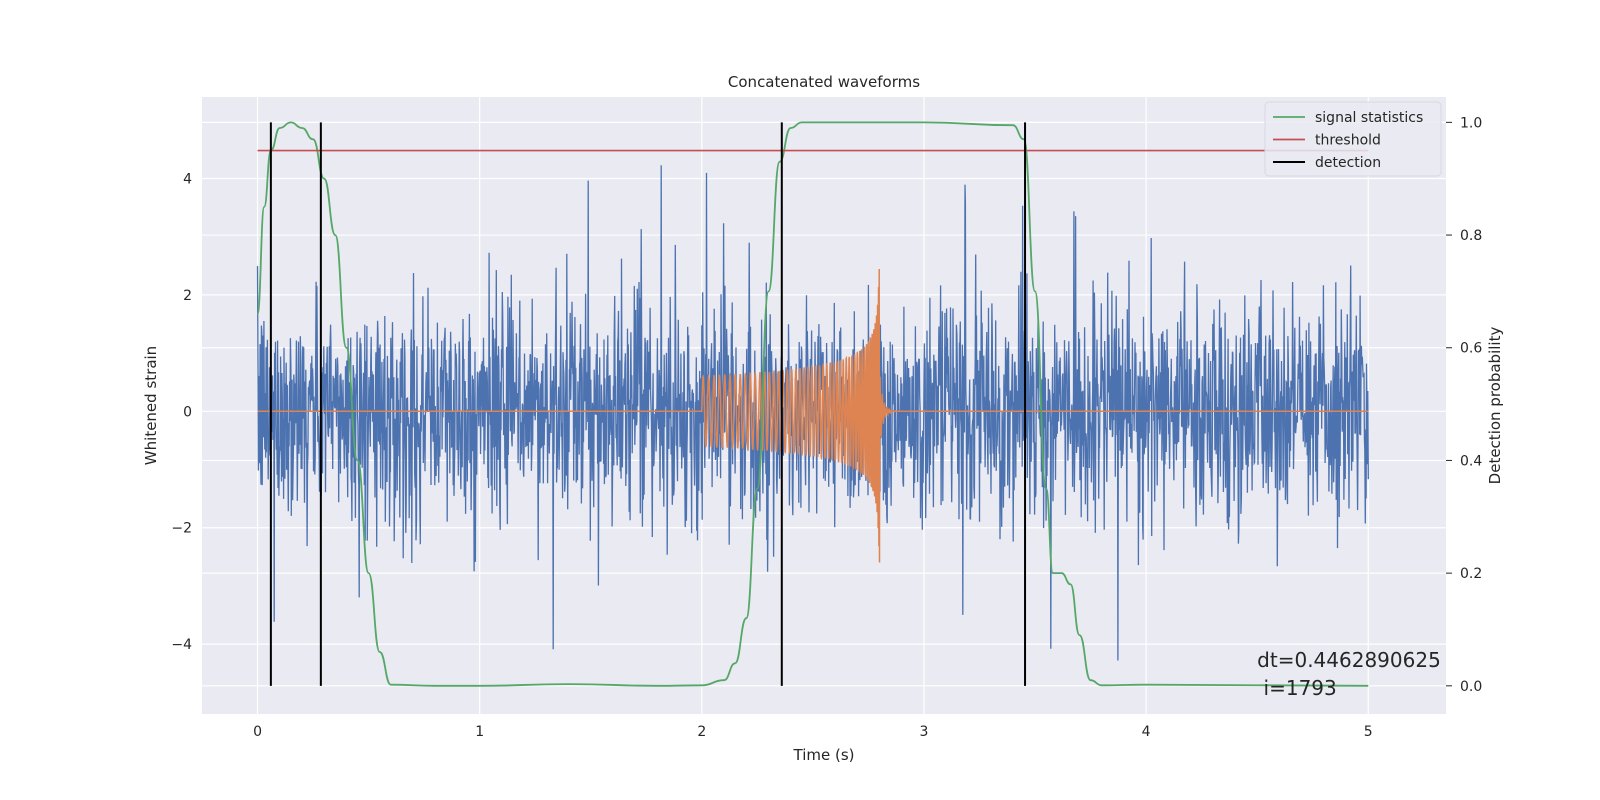 This screenshot has width=1600, height=800. What do you see at coordinates (813, 732) in the screenshot?
I see `x-axis-ticks: 0 1 2 3 4 5` at bounding box center [813, 732].